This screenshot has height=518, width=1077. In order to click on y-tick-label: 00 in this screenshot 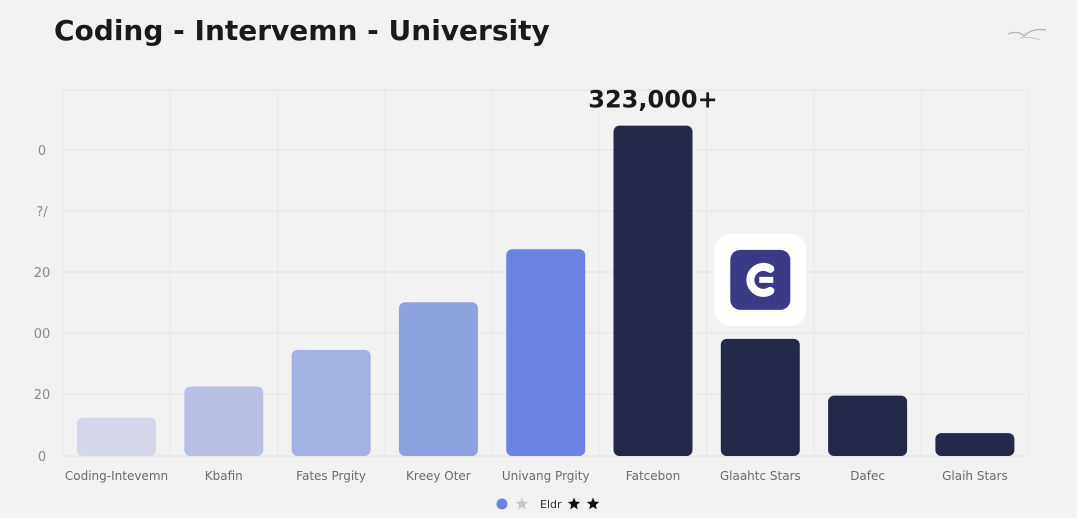, I will do `click(42, 334)`.